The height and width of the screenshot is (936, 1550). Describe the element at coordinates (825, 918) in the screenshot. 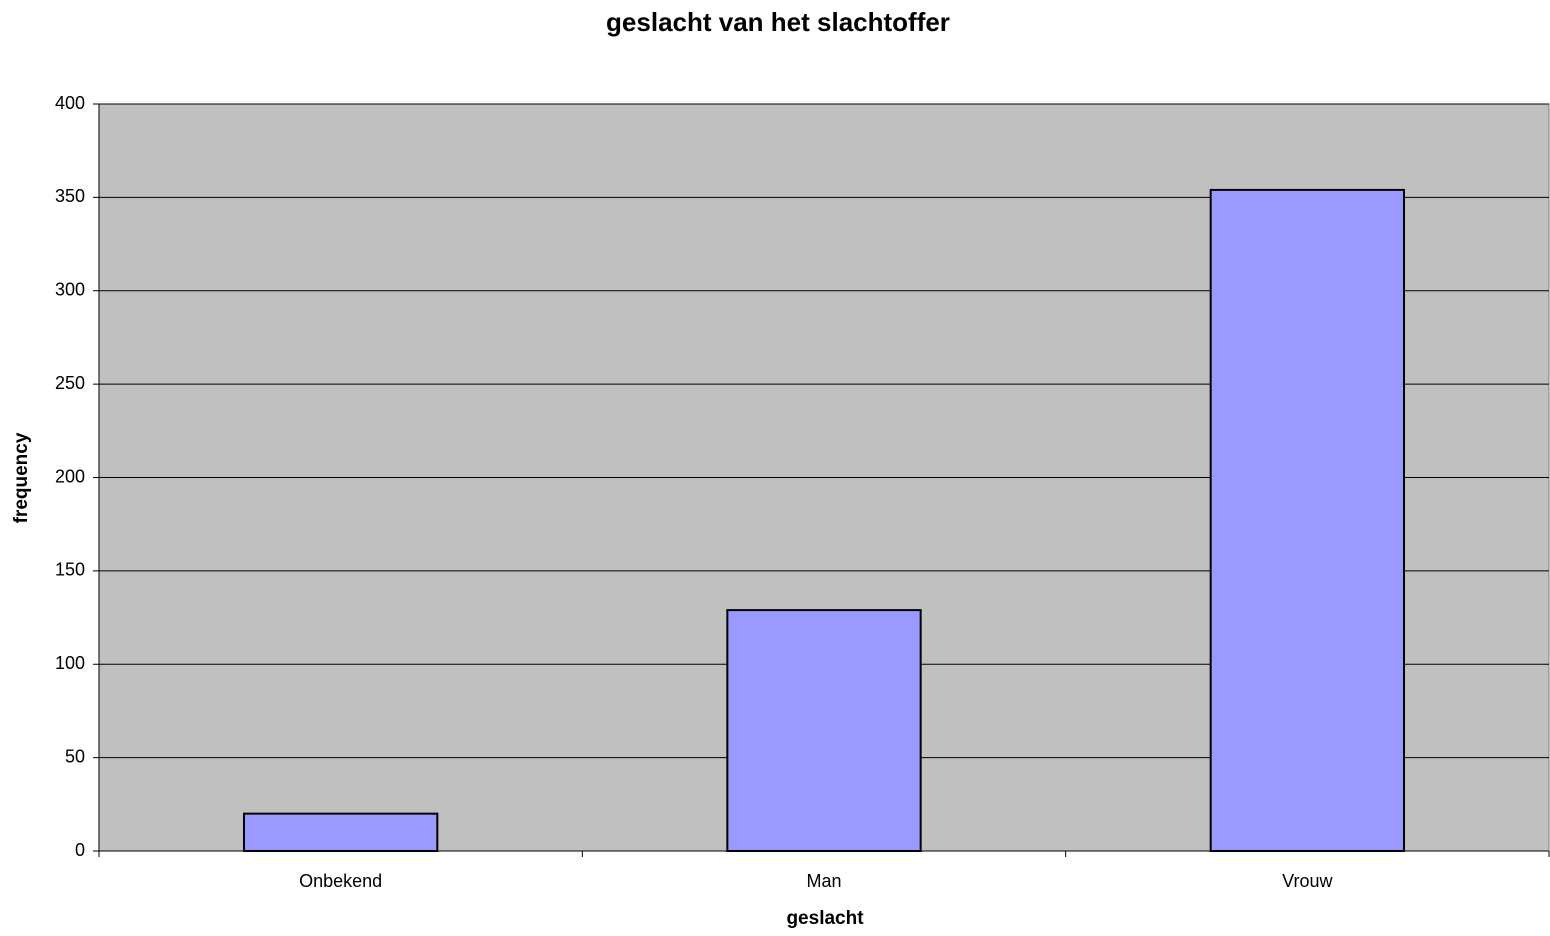

I see `x-axis-title: geslacht` at that location.